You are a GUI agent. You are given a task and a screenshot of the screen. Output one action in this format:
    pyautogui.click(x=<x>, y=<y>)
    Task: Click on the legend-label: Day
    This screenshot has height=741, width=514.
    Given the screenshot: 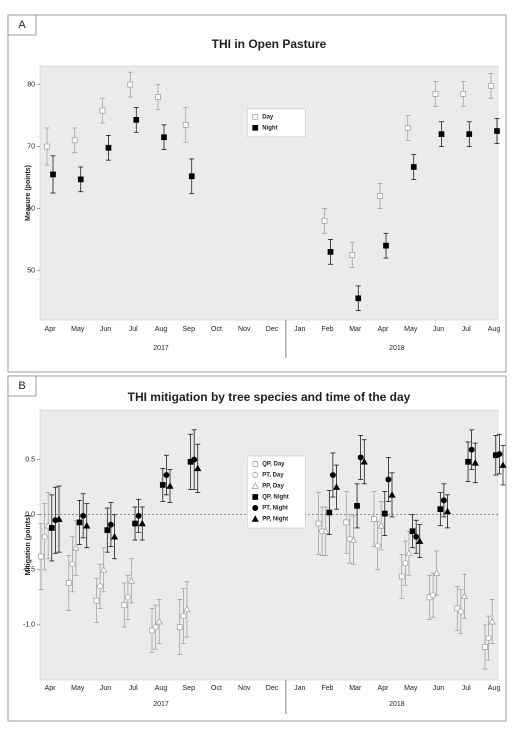 What is the action you would take?
    pyautogui.click(x=268, y=117)
    